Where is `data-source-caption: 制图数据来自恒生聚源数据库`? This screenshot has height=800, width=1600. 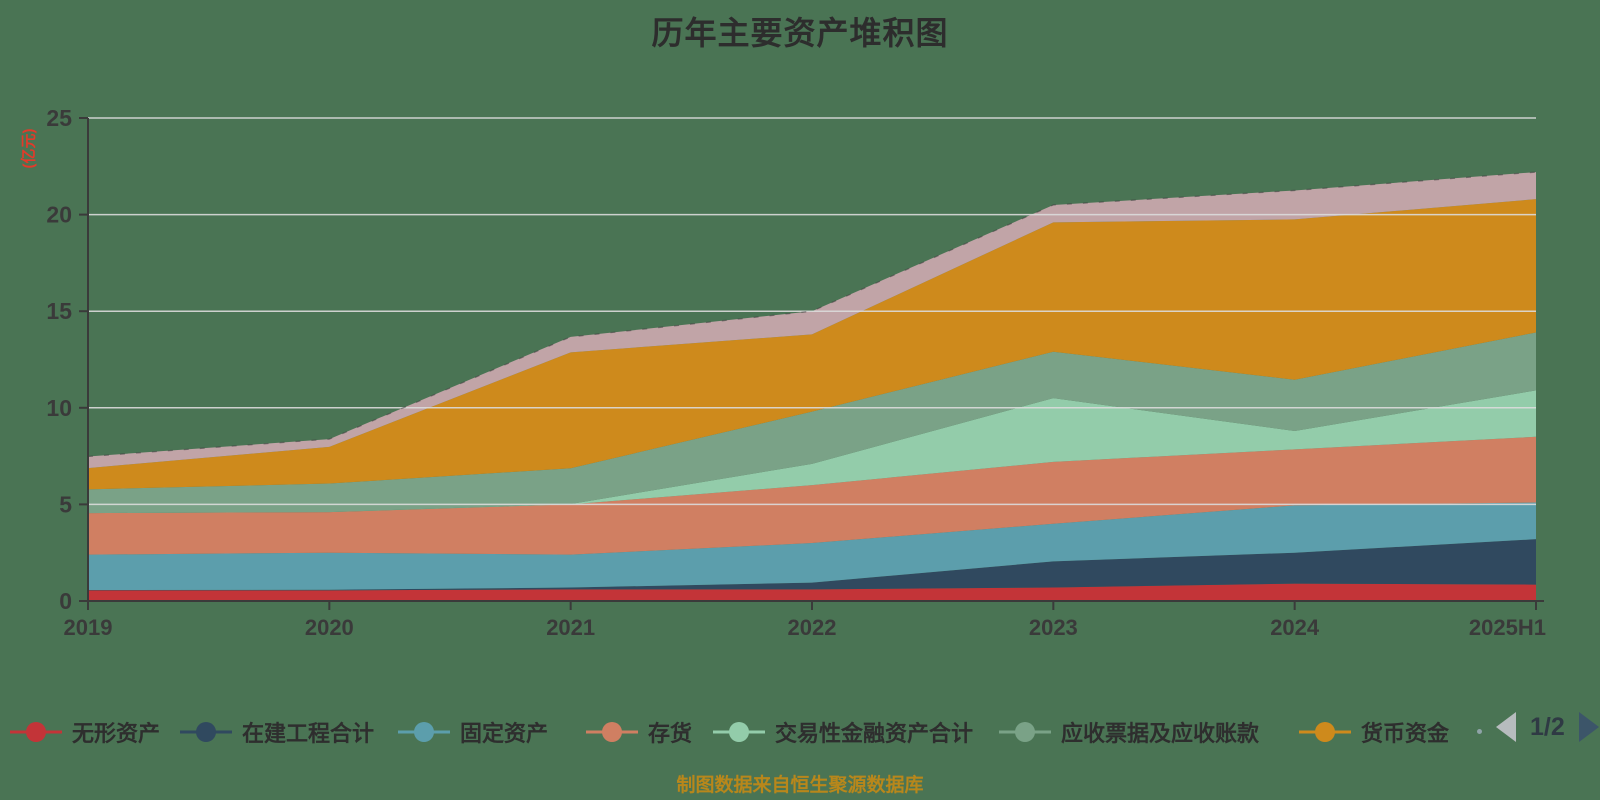 data-source-caption: 制图数据来自恒生聚源数据库 is located at coordinates (800, 785).